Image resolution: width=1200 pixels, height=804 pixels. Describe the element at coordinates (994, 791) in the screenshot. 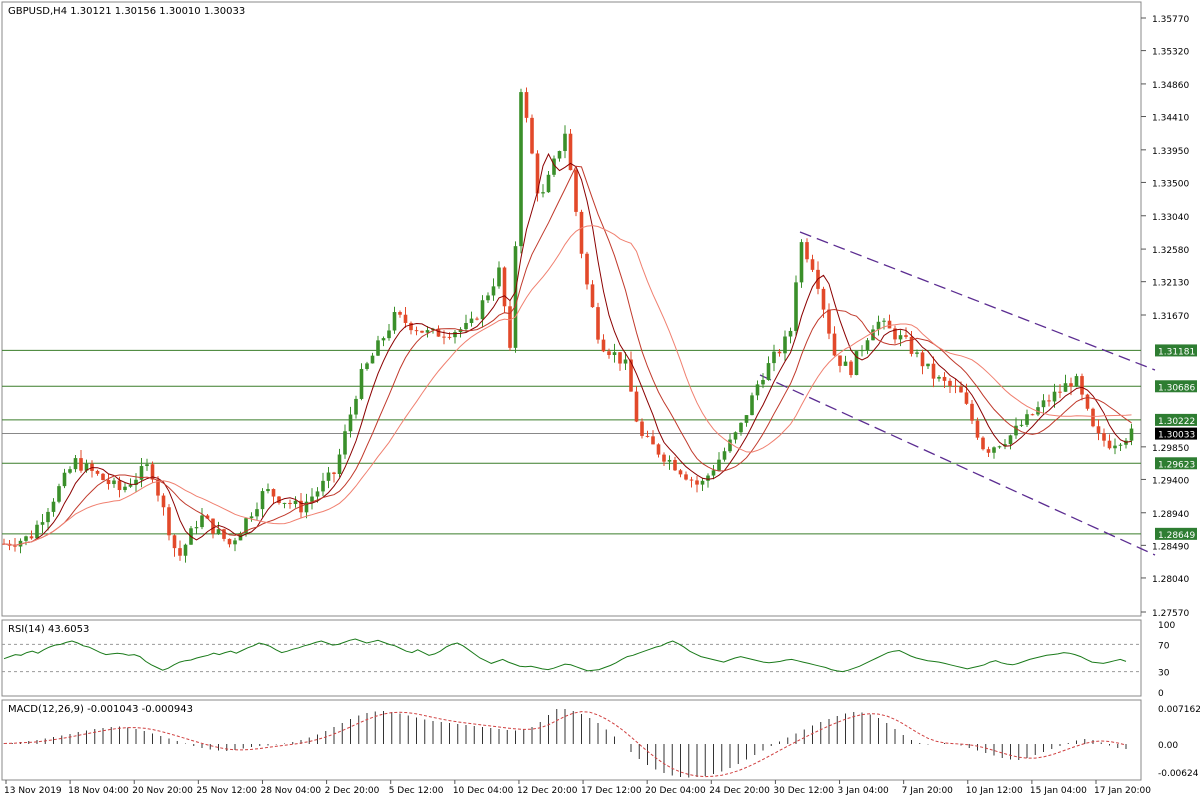

I see `time-tick-label: 10 Jan 12:00` at that location.